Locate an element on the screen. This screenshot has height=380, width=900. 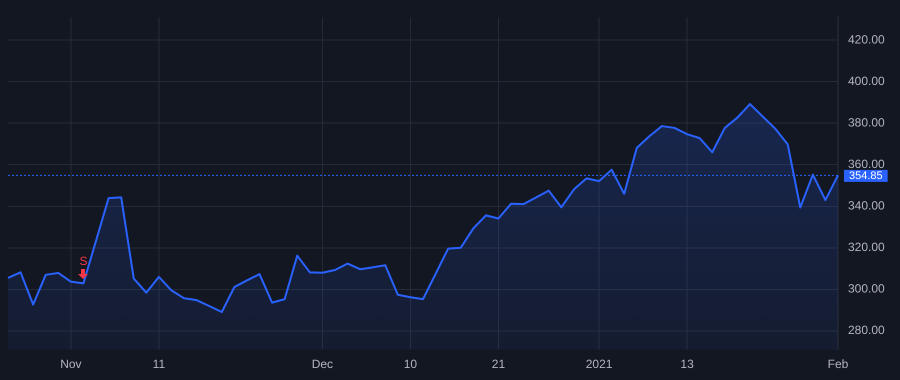
y-tick-label: 340.00 is located at coordinates (867, 205).